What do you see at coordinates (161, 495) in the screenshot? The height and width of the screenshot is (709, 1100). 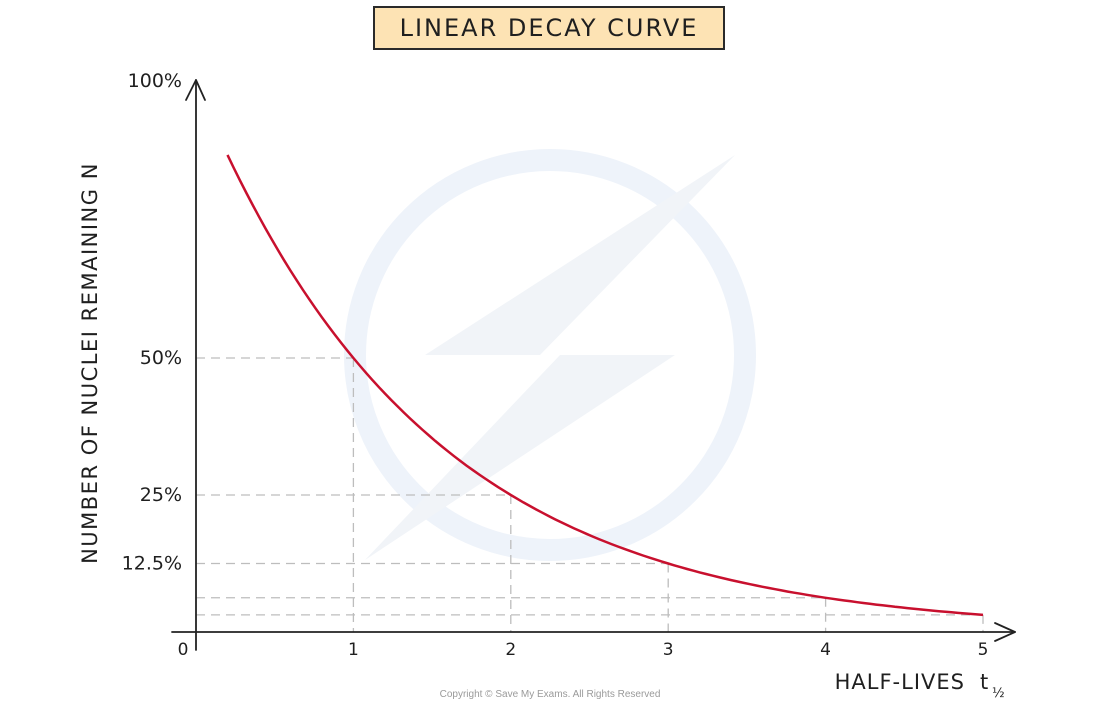 I see `y-tick-label: 25%` at bounding box center [161, 495].